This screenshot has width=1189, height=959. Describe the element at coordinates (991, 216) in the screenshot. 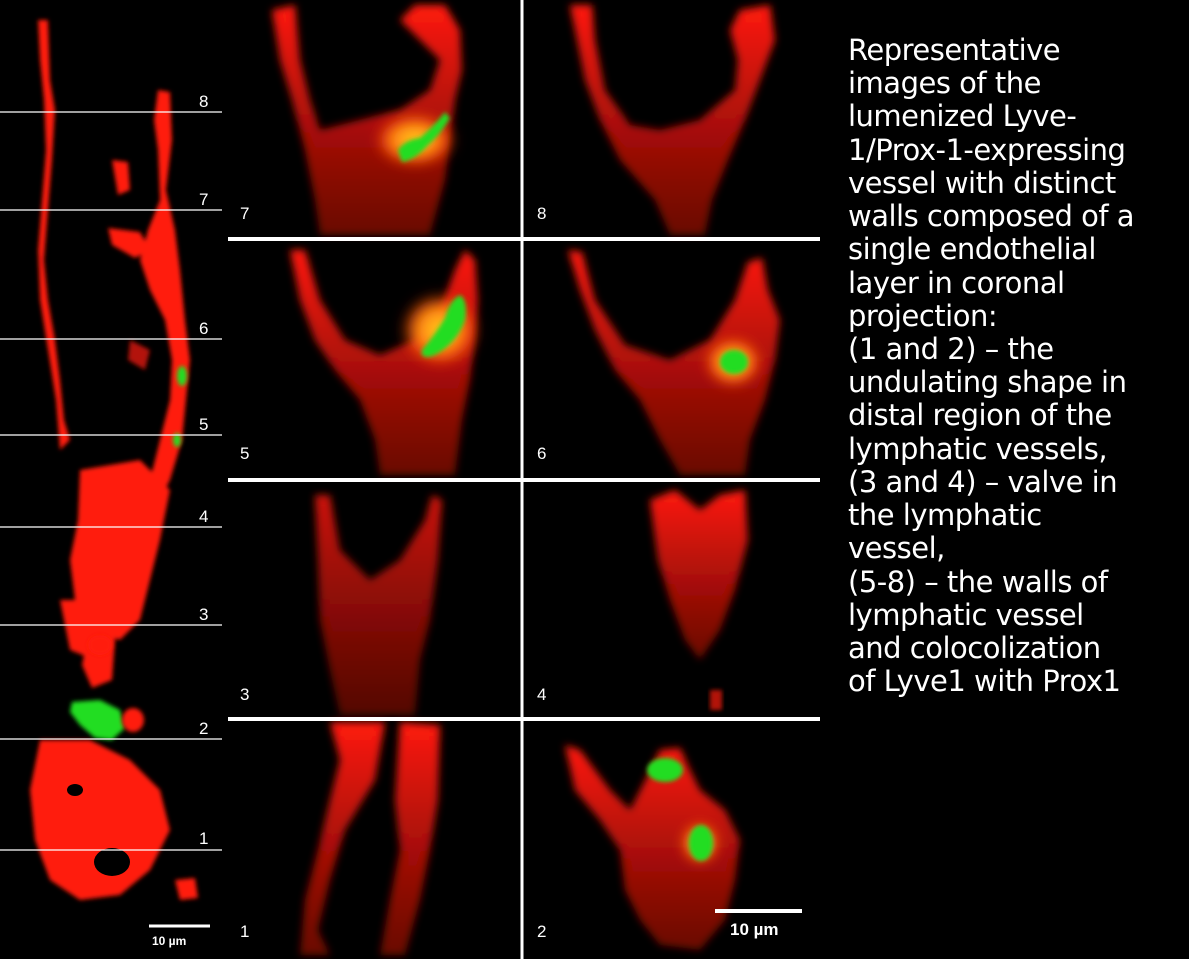

I see `caption-line: walls composed of a` at that location.